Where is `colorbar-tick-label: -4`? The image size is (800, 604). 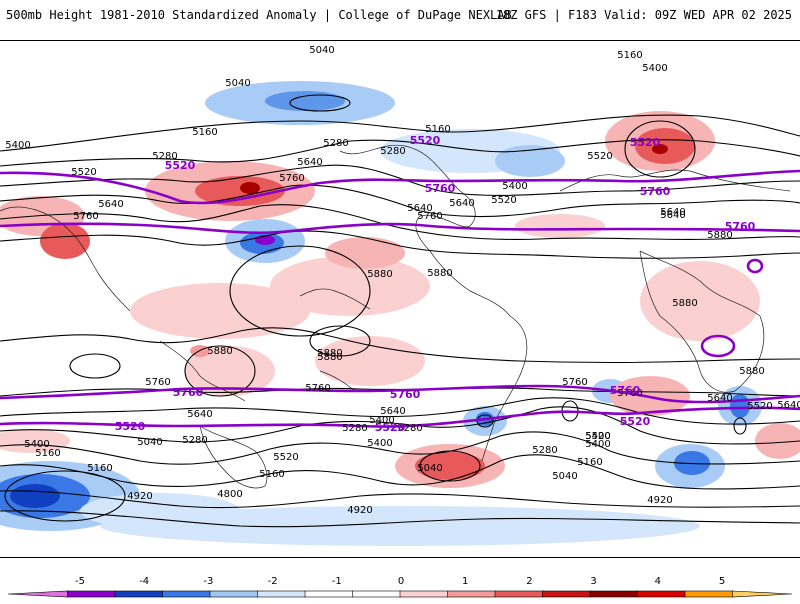 colorbar-tick-label: -4 is located at coordinates (144, 581).